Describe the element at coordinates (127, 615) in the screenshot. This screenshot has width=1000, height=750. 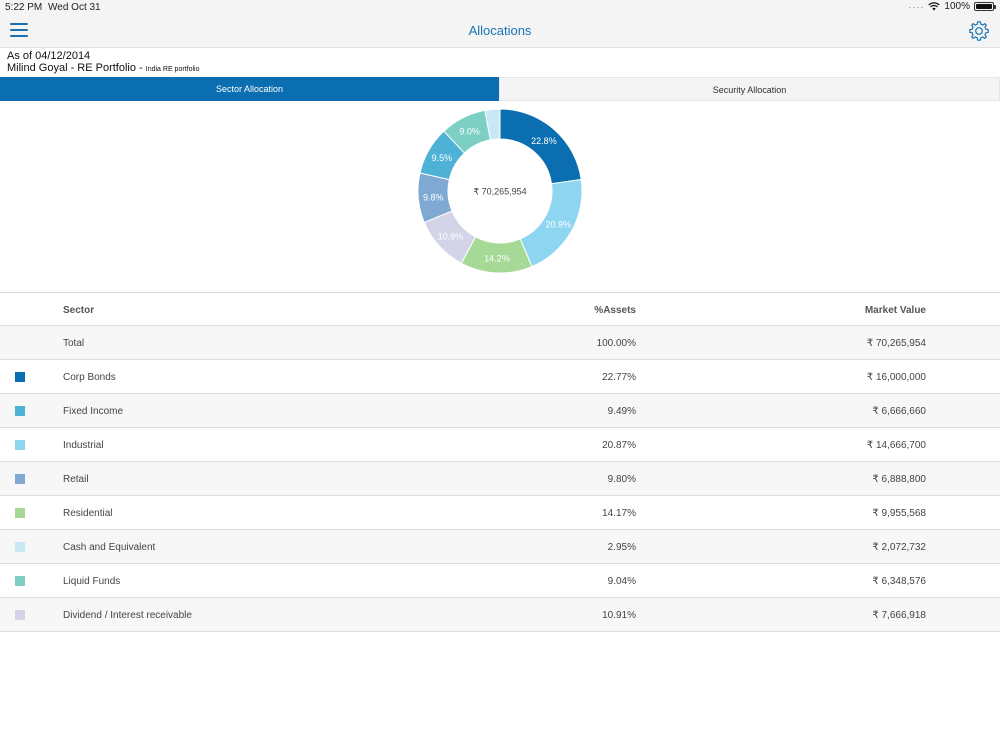
I see `sector-name: Dividend / Interest receivable` at that location.